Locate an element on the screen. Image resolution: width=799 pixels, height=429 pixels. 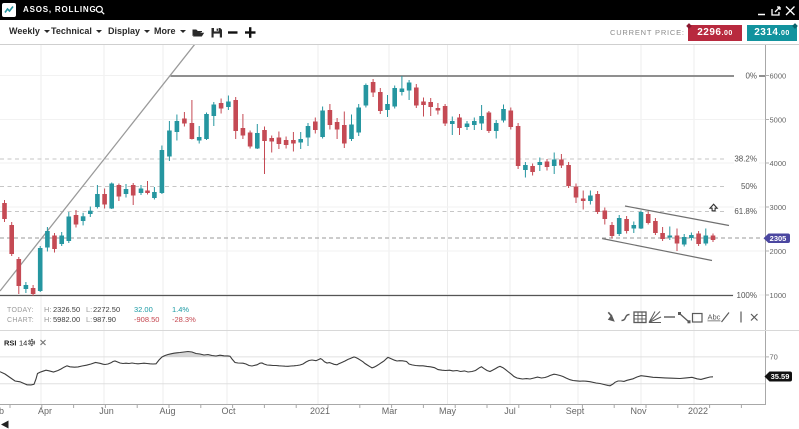
svg-text: Oct is located at coordinates (228, 411).